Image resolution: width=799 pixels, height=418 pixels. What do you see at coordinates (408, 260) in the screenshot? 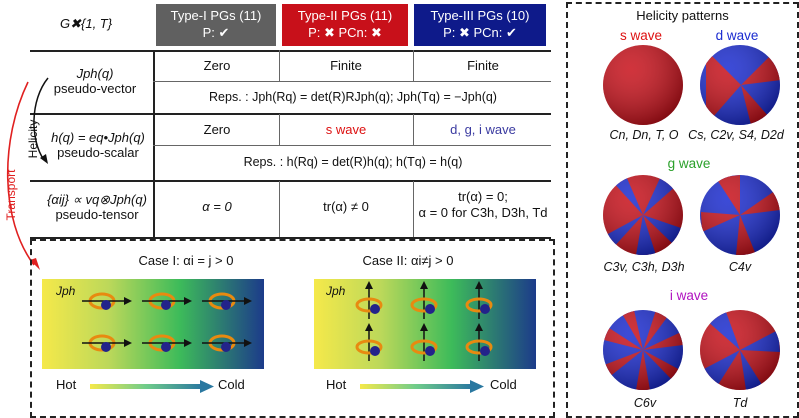
I see `case2-title: Case II: αi≠j > 0` at bounding box center [408, 260].